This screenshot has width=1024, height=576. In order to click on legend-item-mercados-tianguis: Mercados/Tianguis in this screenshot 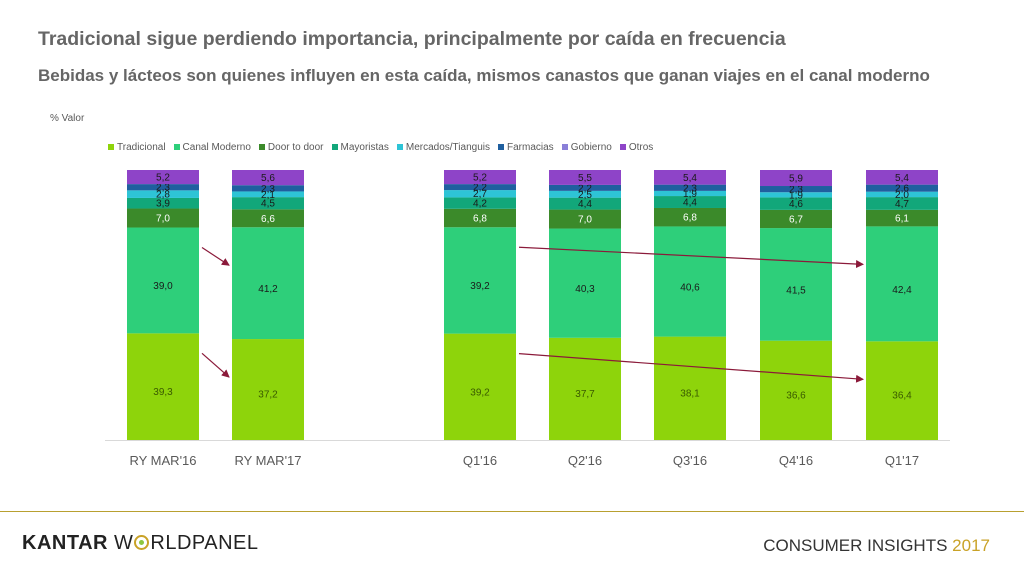, I will do `click(443, 147)`.